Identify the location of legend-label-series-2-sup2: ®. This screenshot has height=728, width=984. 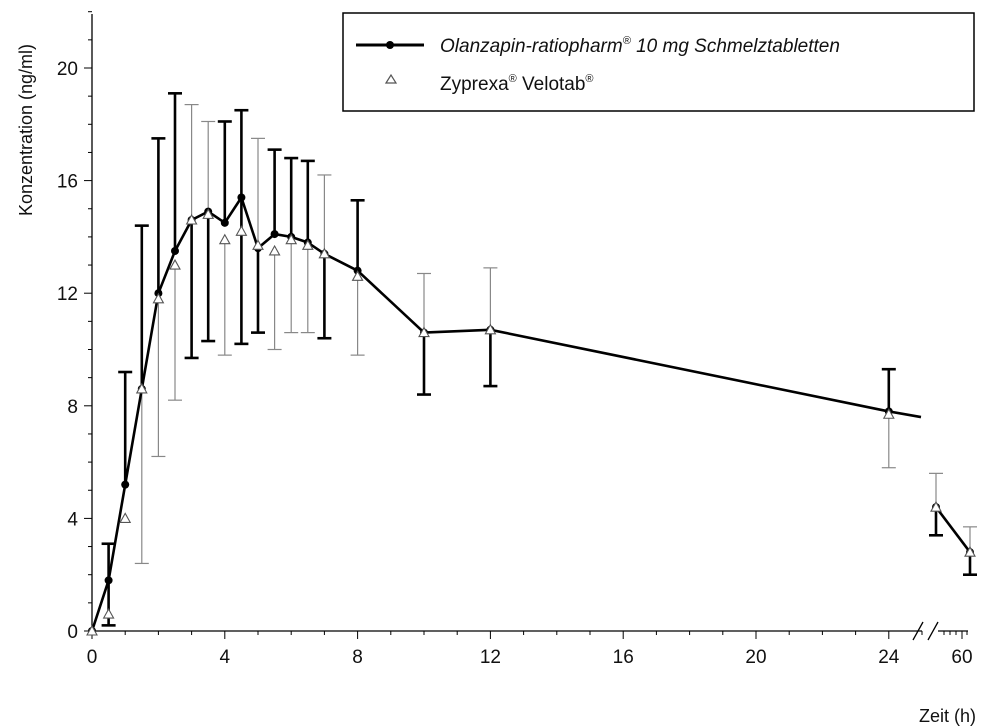
(589, 79).